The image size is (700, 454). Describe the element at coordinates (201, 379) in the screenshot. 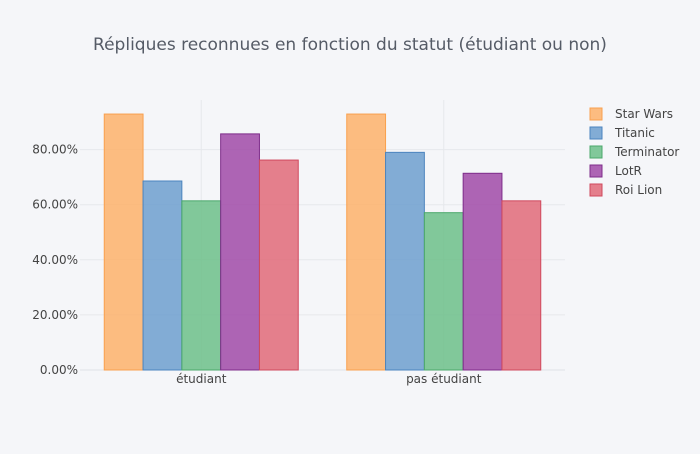

I see `x-tick-label: étudiant` at that location.